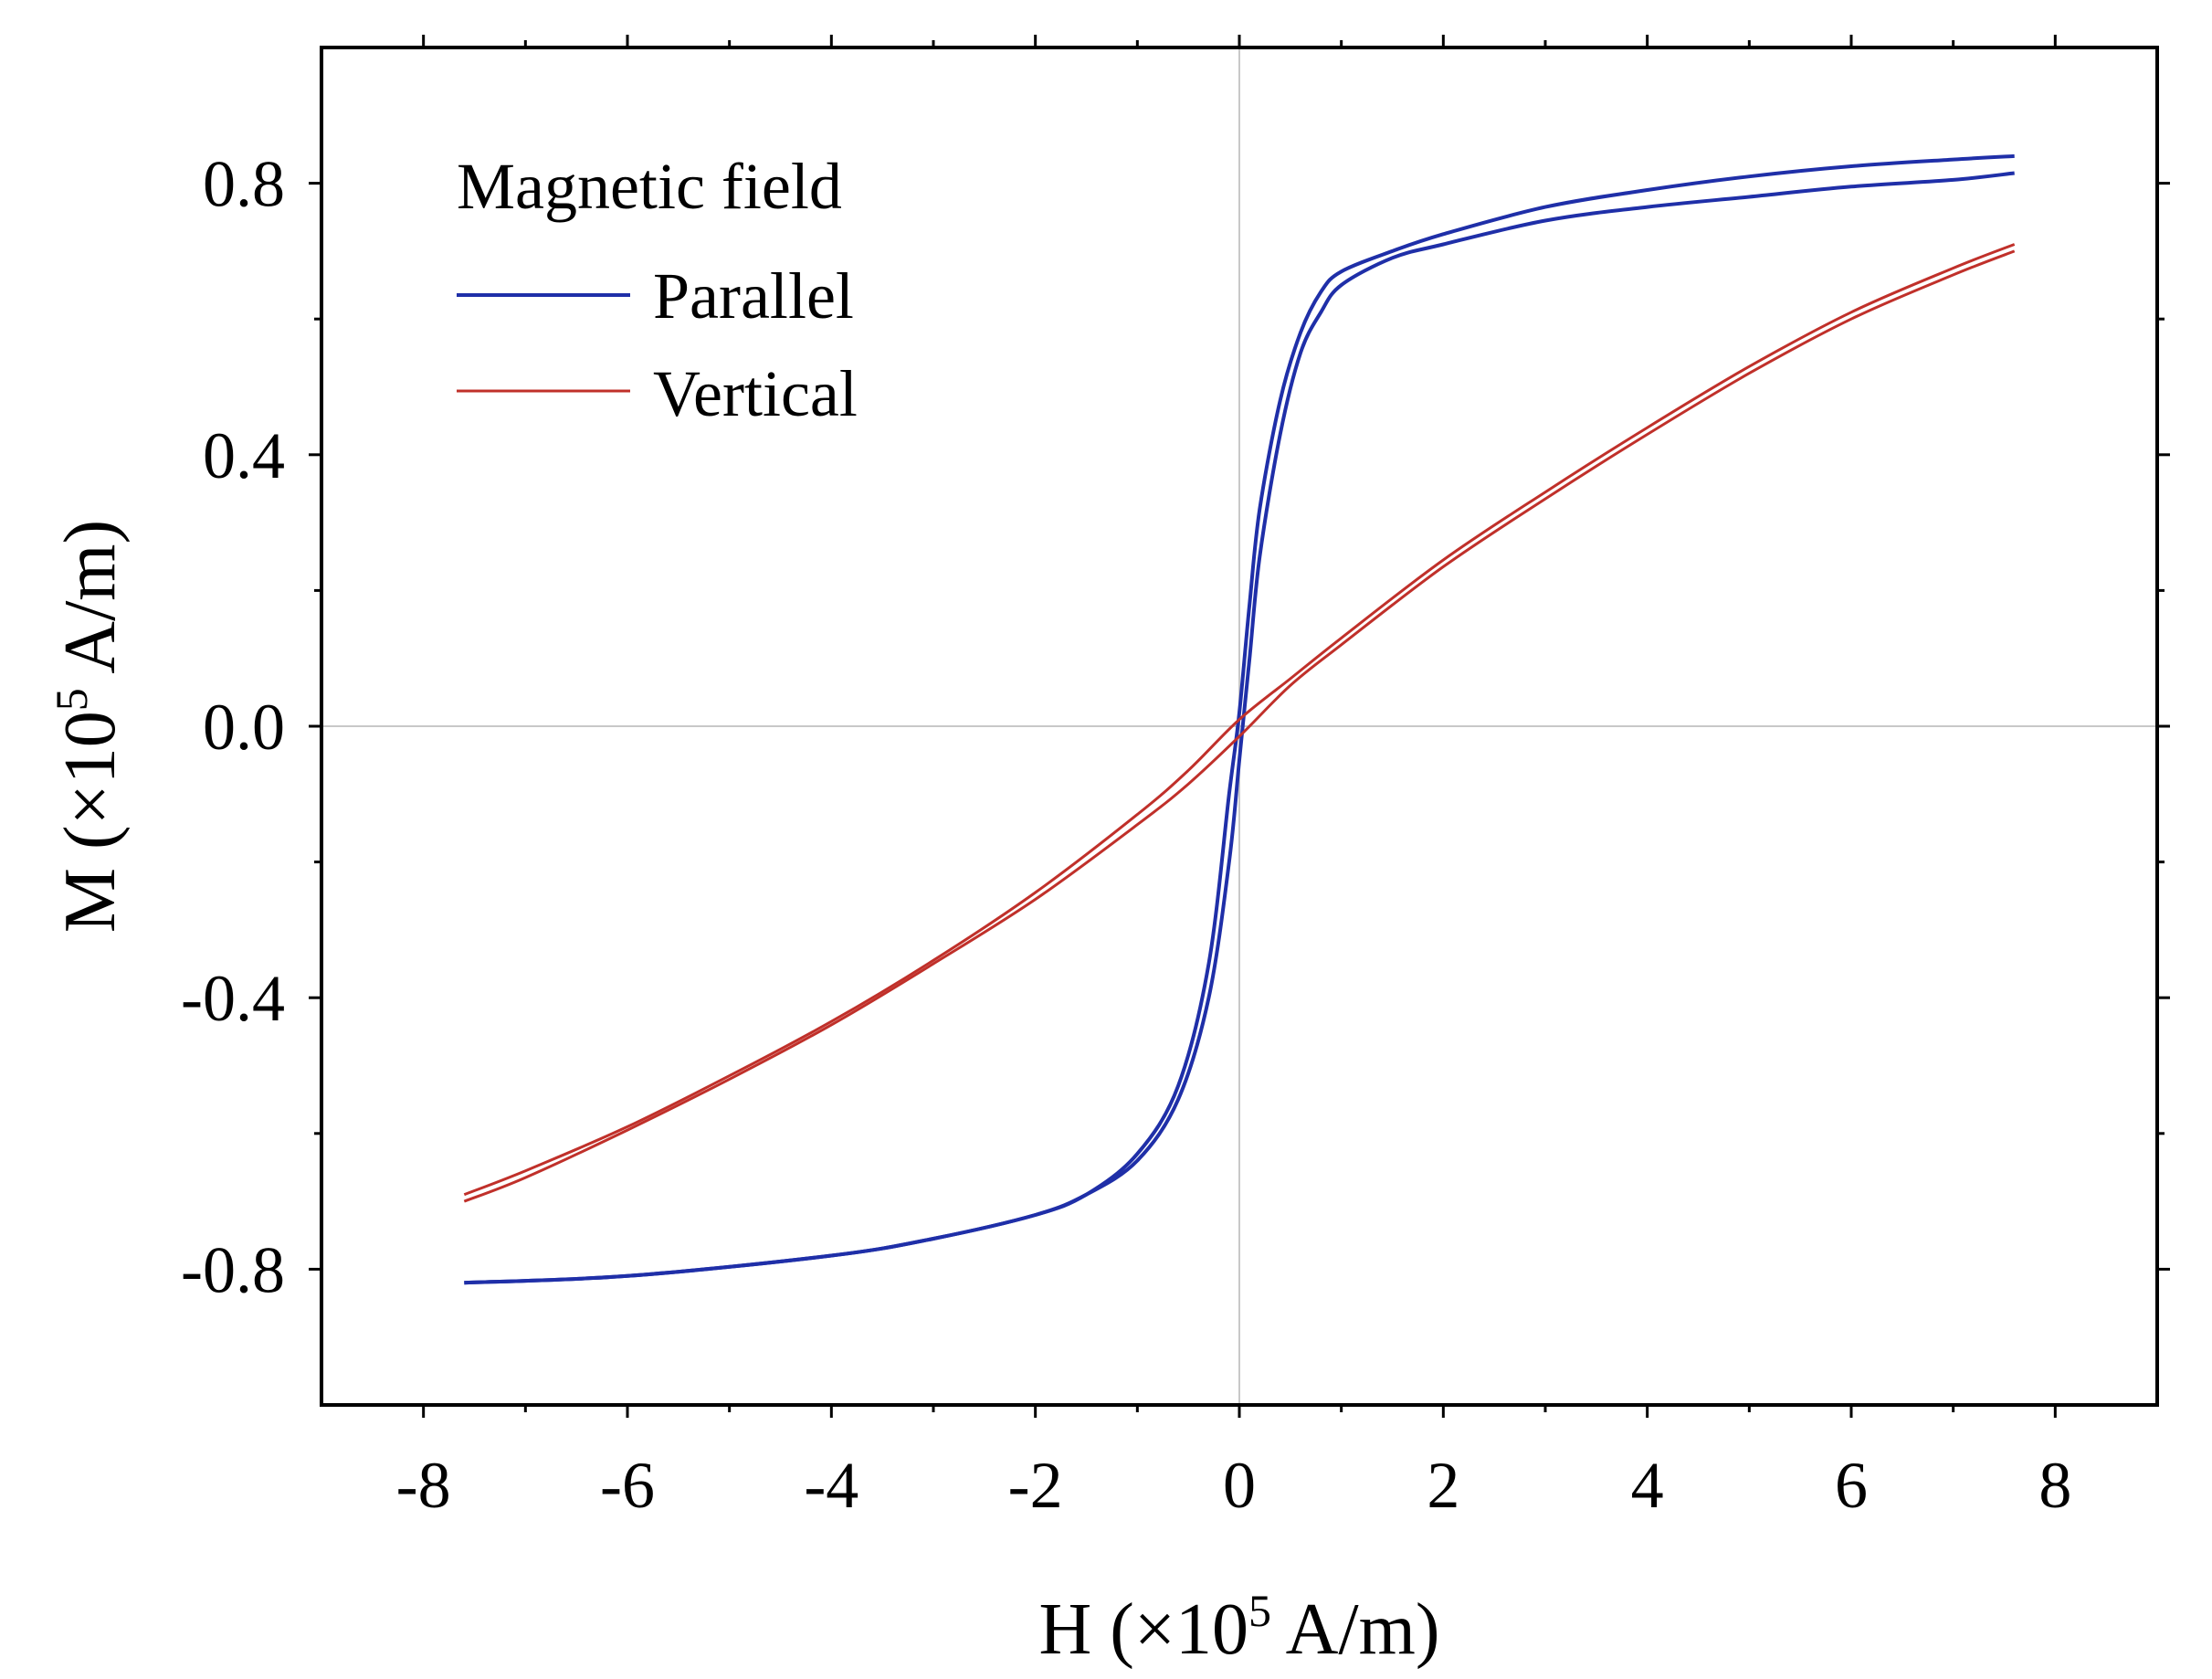 This screenshot has width=2212, height=1679. Describe the element at coordinates (1648, 1485) in the screenshot. I see `x-tick-label: 4` at that location.